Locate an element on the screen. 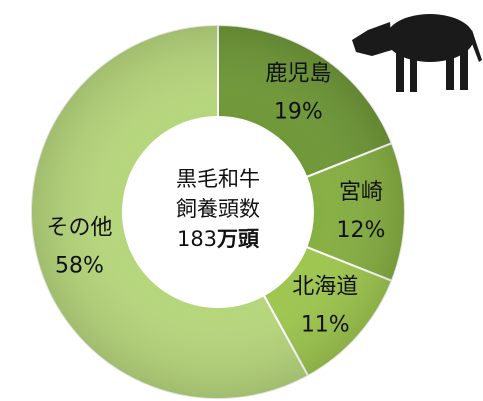 This screenshot has height=401, width=483. center-total: 183万頭 is located at coordinates (218, 239).